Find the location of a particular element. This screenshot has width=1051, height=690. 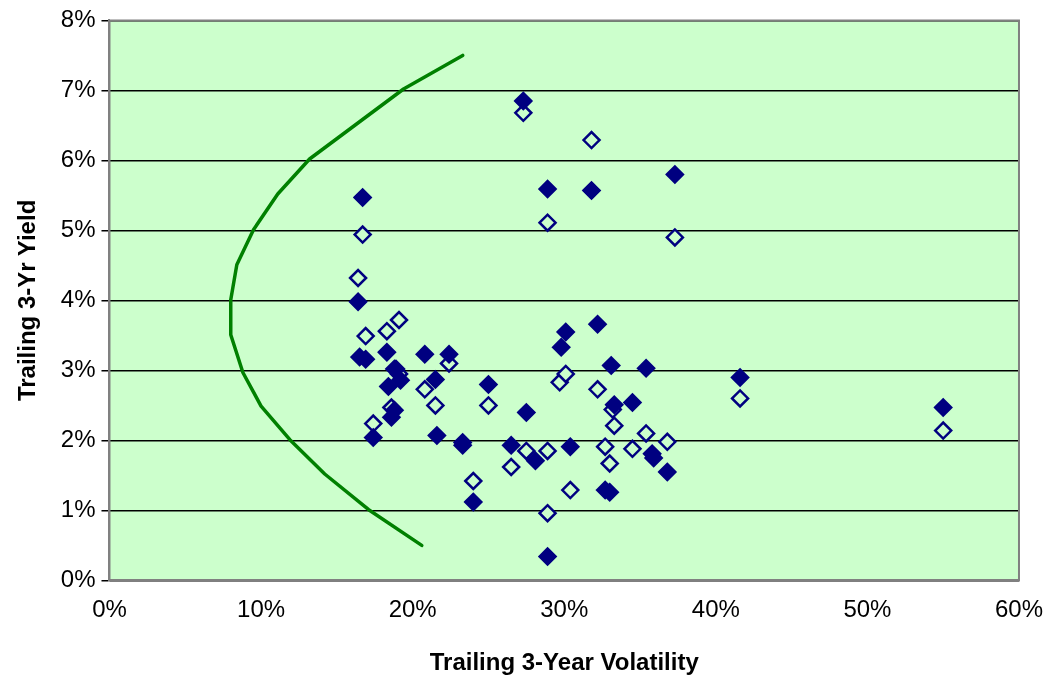

y-tick-label: 3% is located at coordinates (78, 369).